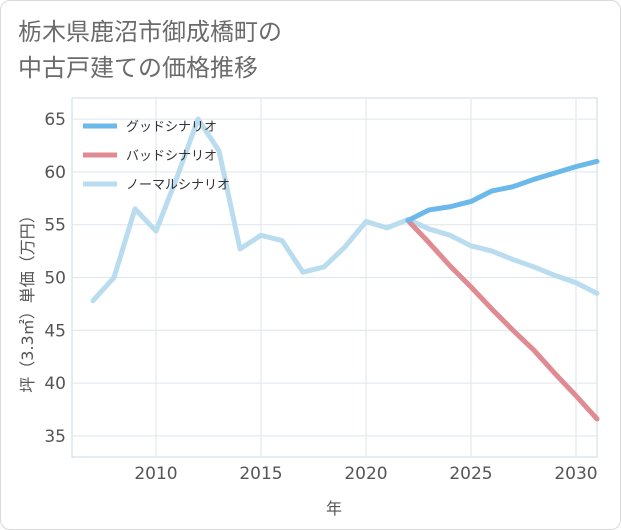  What do you see at coordinates (575, 474) in the screenshot?
I see `x-tick-label: 2030` at bounding box center [575, 474].